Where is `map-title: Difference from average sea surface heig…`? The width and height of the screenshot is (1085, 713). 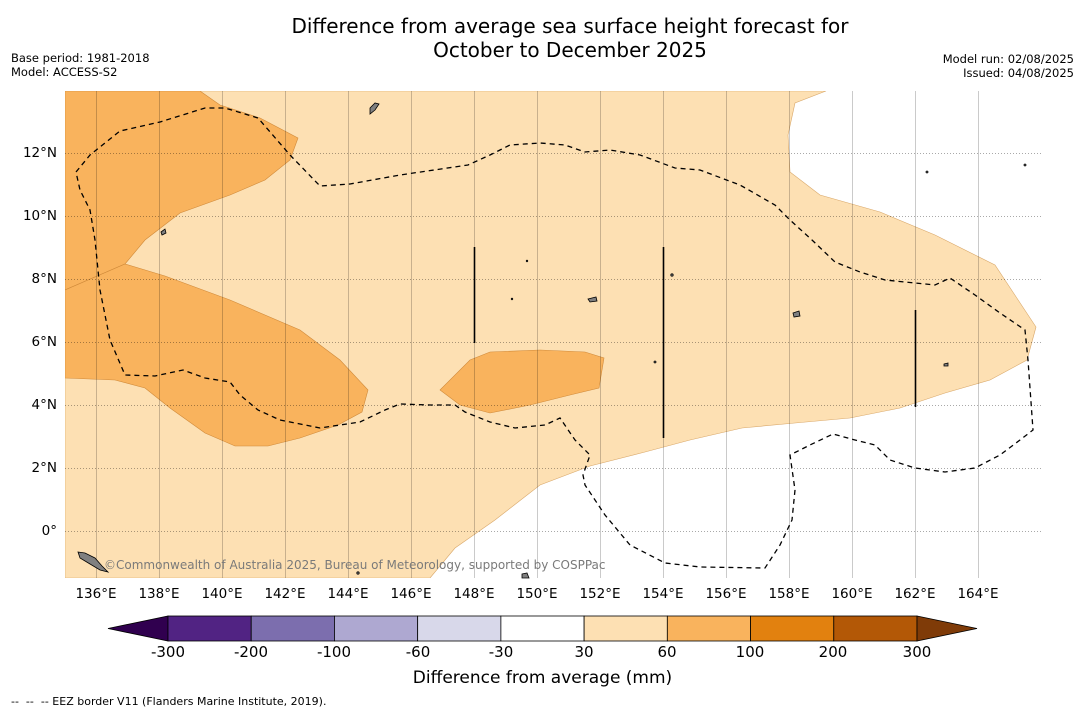 map-title: Difference from average sea surface heig… is located at coordinates (570, 38).